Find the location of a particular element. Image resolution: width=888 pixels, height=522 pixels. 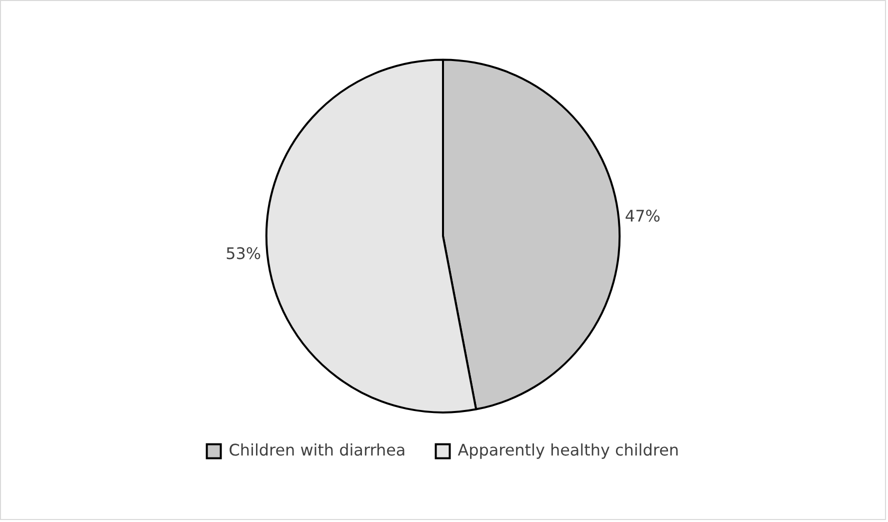

data-label: 47% is located at coordinates (642, 216).